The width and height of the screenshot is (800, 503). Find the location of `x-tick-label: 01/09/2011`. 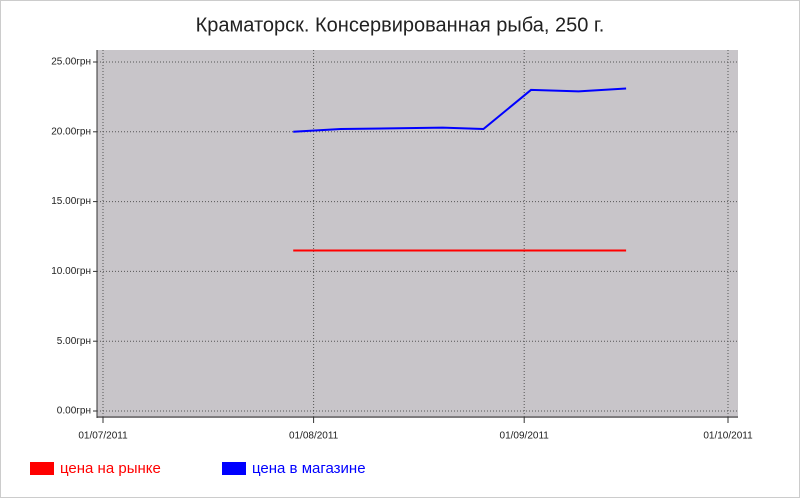

x-tick-label: 01/09/2011 is located at coordinates (525, 436).